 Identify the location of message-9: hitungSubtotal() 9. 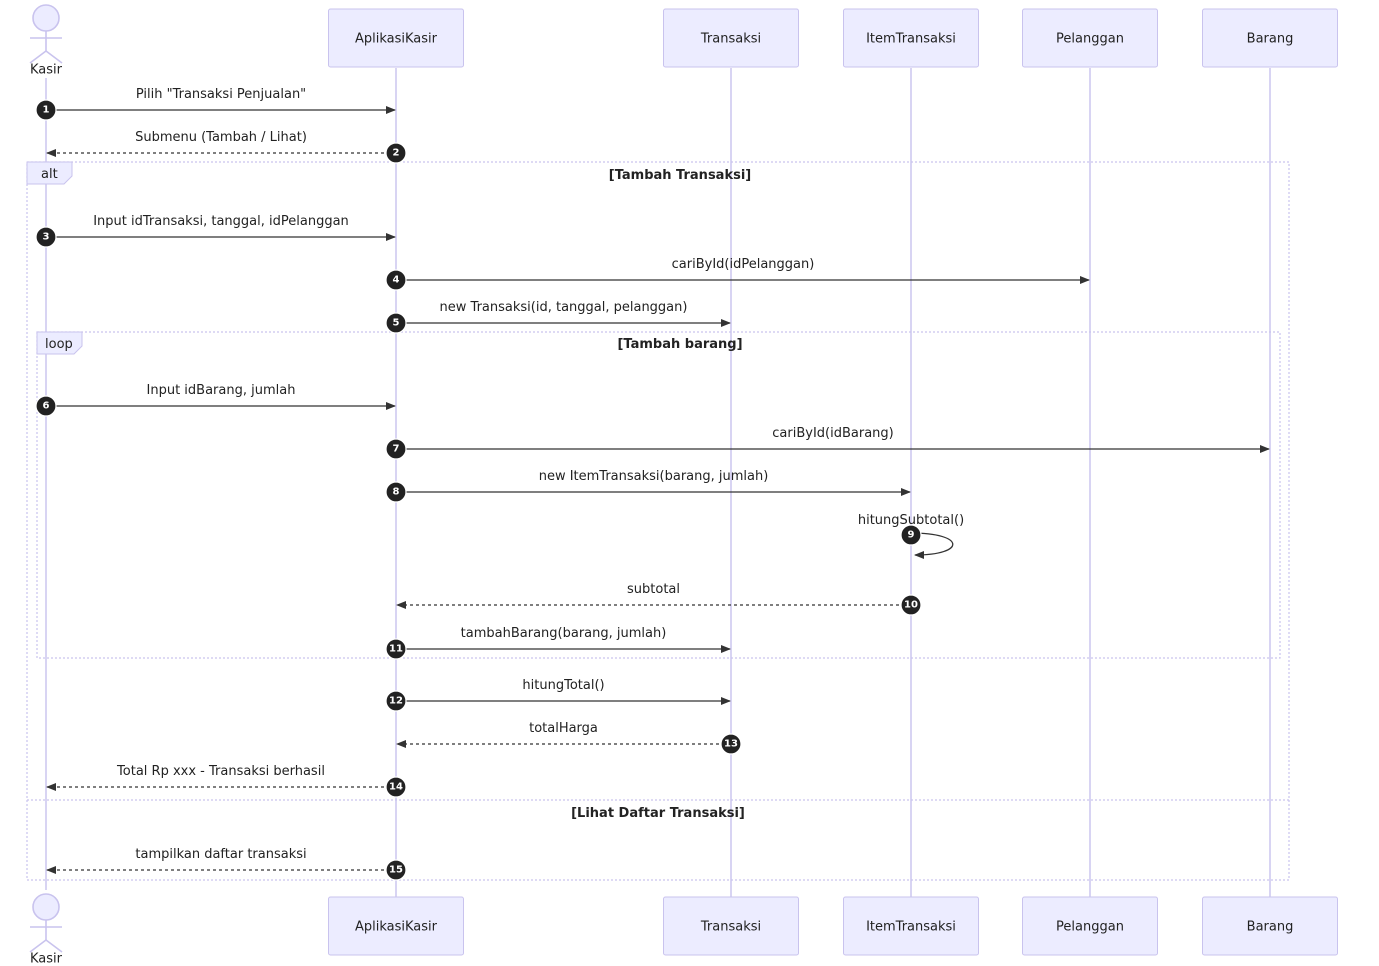
(911, 536).